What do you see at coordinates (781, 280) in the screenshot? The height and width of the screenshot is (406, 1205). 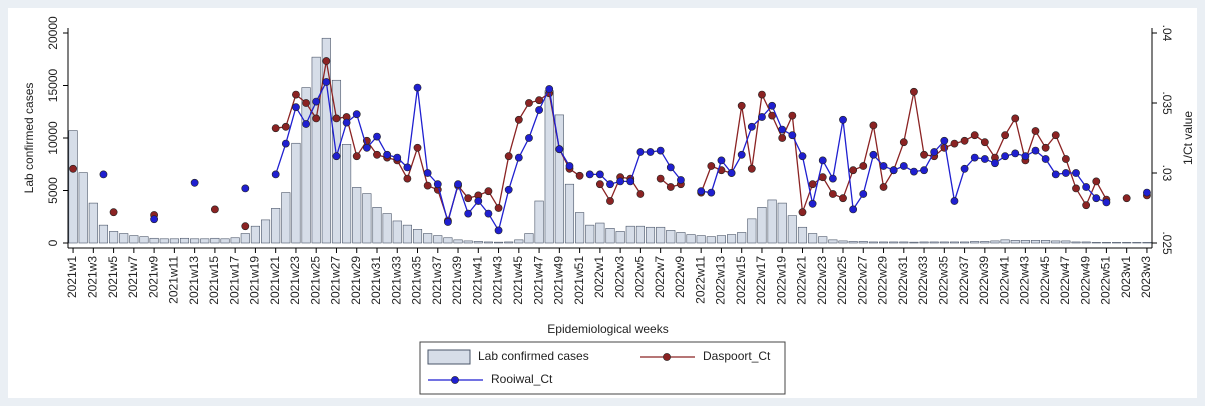 I see `x-tick-label: 2022w19` at bounding box center [781, 280].